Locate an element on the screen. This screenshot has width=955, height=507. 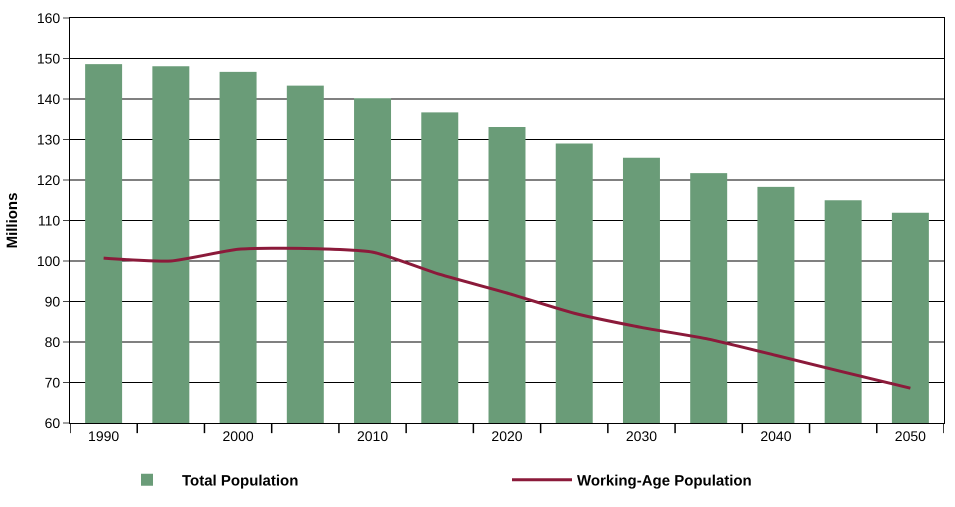
y-tick-label: 150 is located at coordinates (48, 58).